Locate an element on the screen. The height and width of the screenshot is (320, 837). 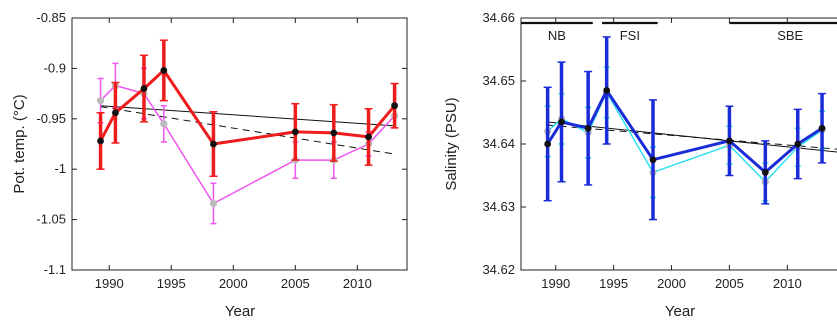
salinity-x-tick-label: 2000 is located at coordinates (671, 283).